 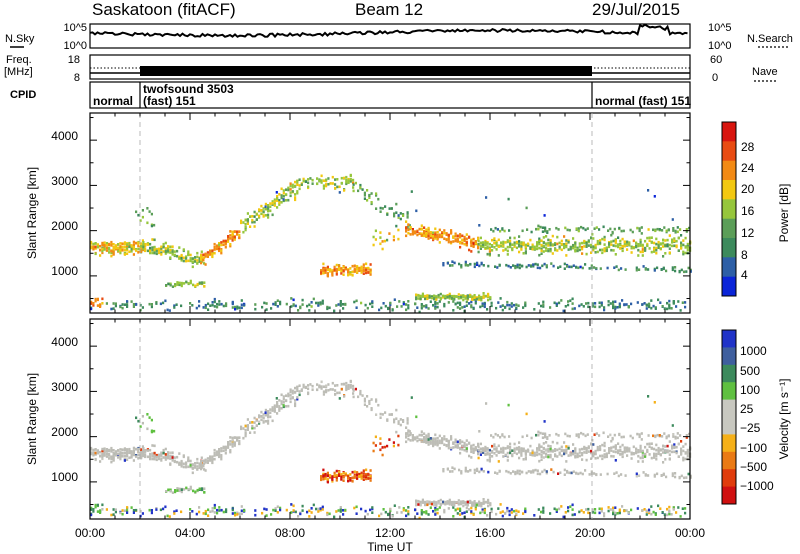 I want to click on power-ytick-1000: 1000, so click(x=64, y=271).